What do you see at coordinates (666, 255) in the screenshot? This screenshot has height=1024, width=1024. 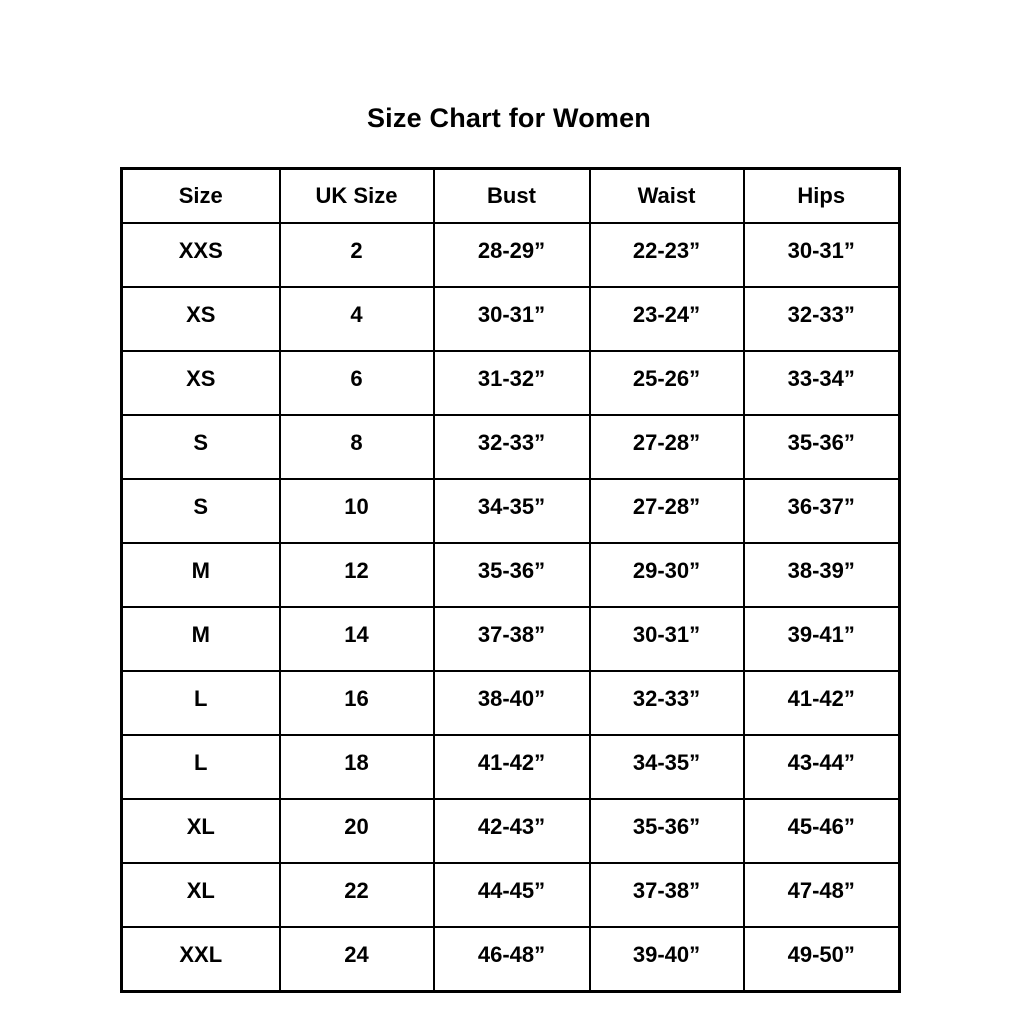 I see `table-cell: 22-23”` at bounding box center [666, 255].